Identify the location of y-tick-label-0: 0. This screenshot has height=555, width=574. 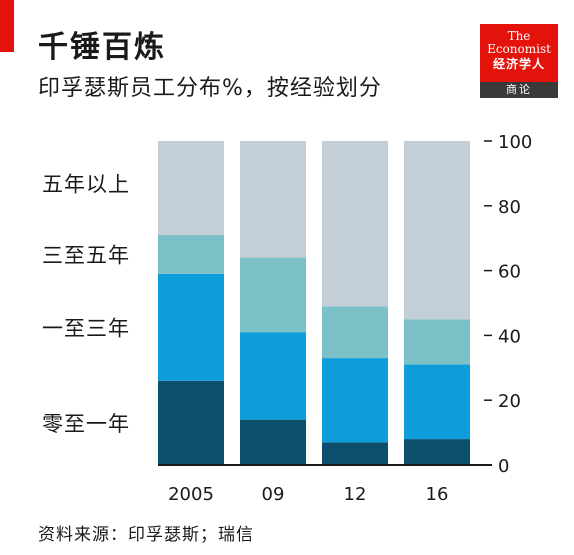
(503, 466).